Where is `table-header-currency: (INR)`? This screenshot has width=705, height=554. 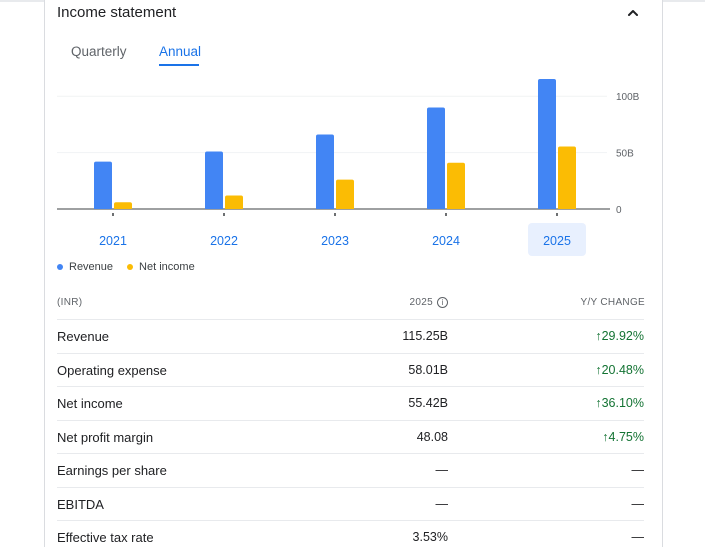 table-header-currency: (INR) is located at coordinates (70, 302).